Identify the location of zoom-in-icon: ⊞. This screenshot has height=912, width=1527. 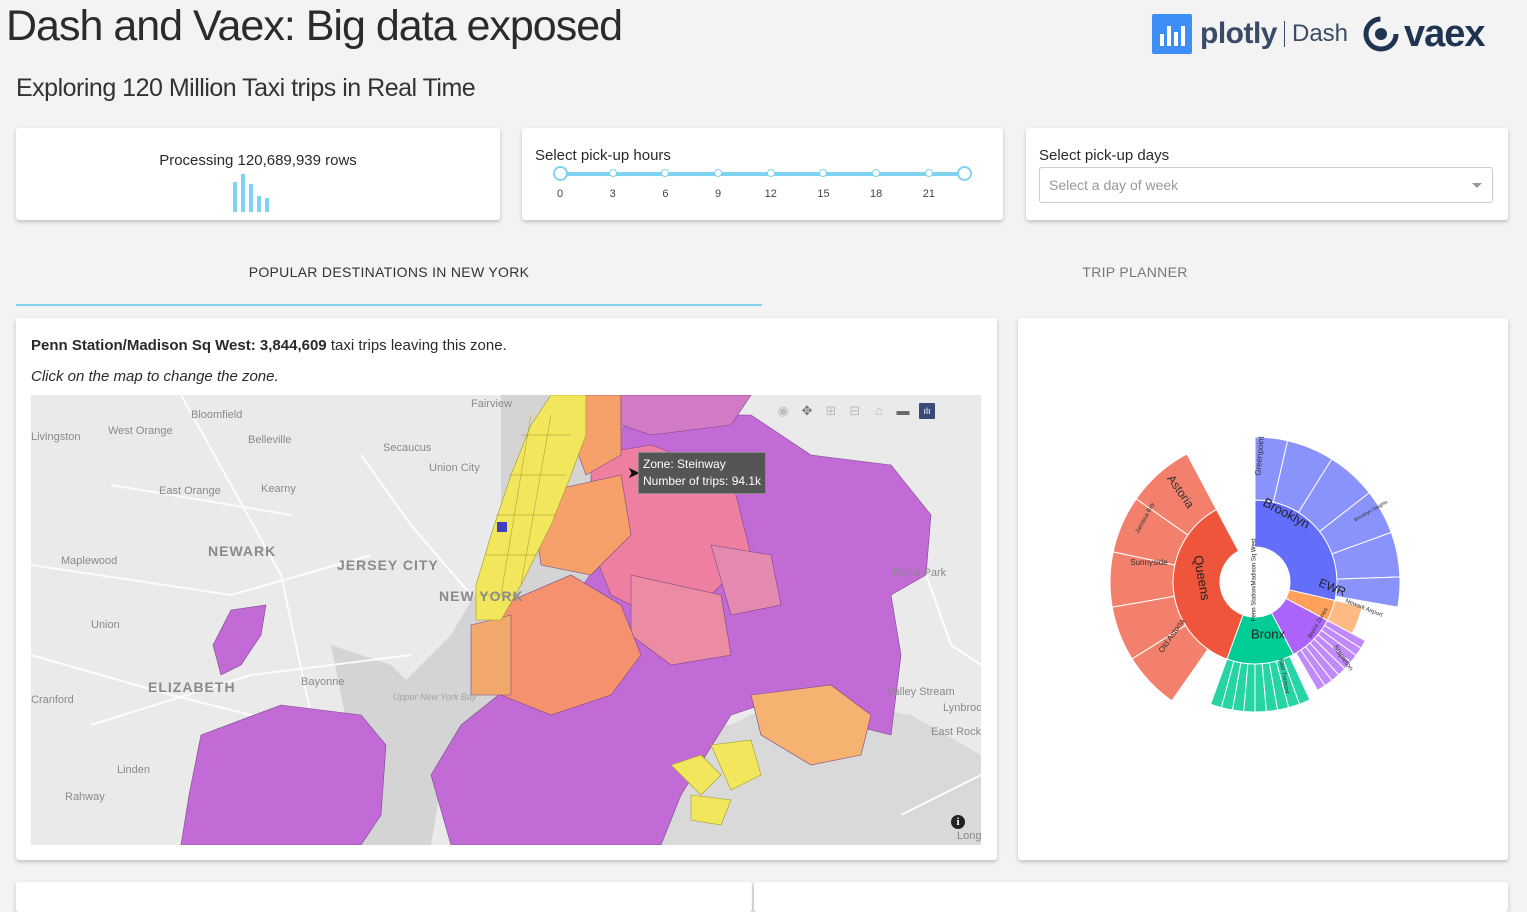
(831, 410).